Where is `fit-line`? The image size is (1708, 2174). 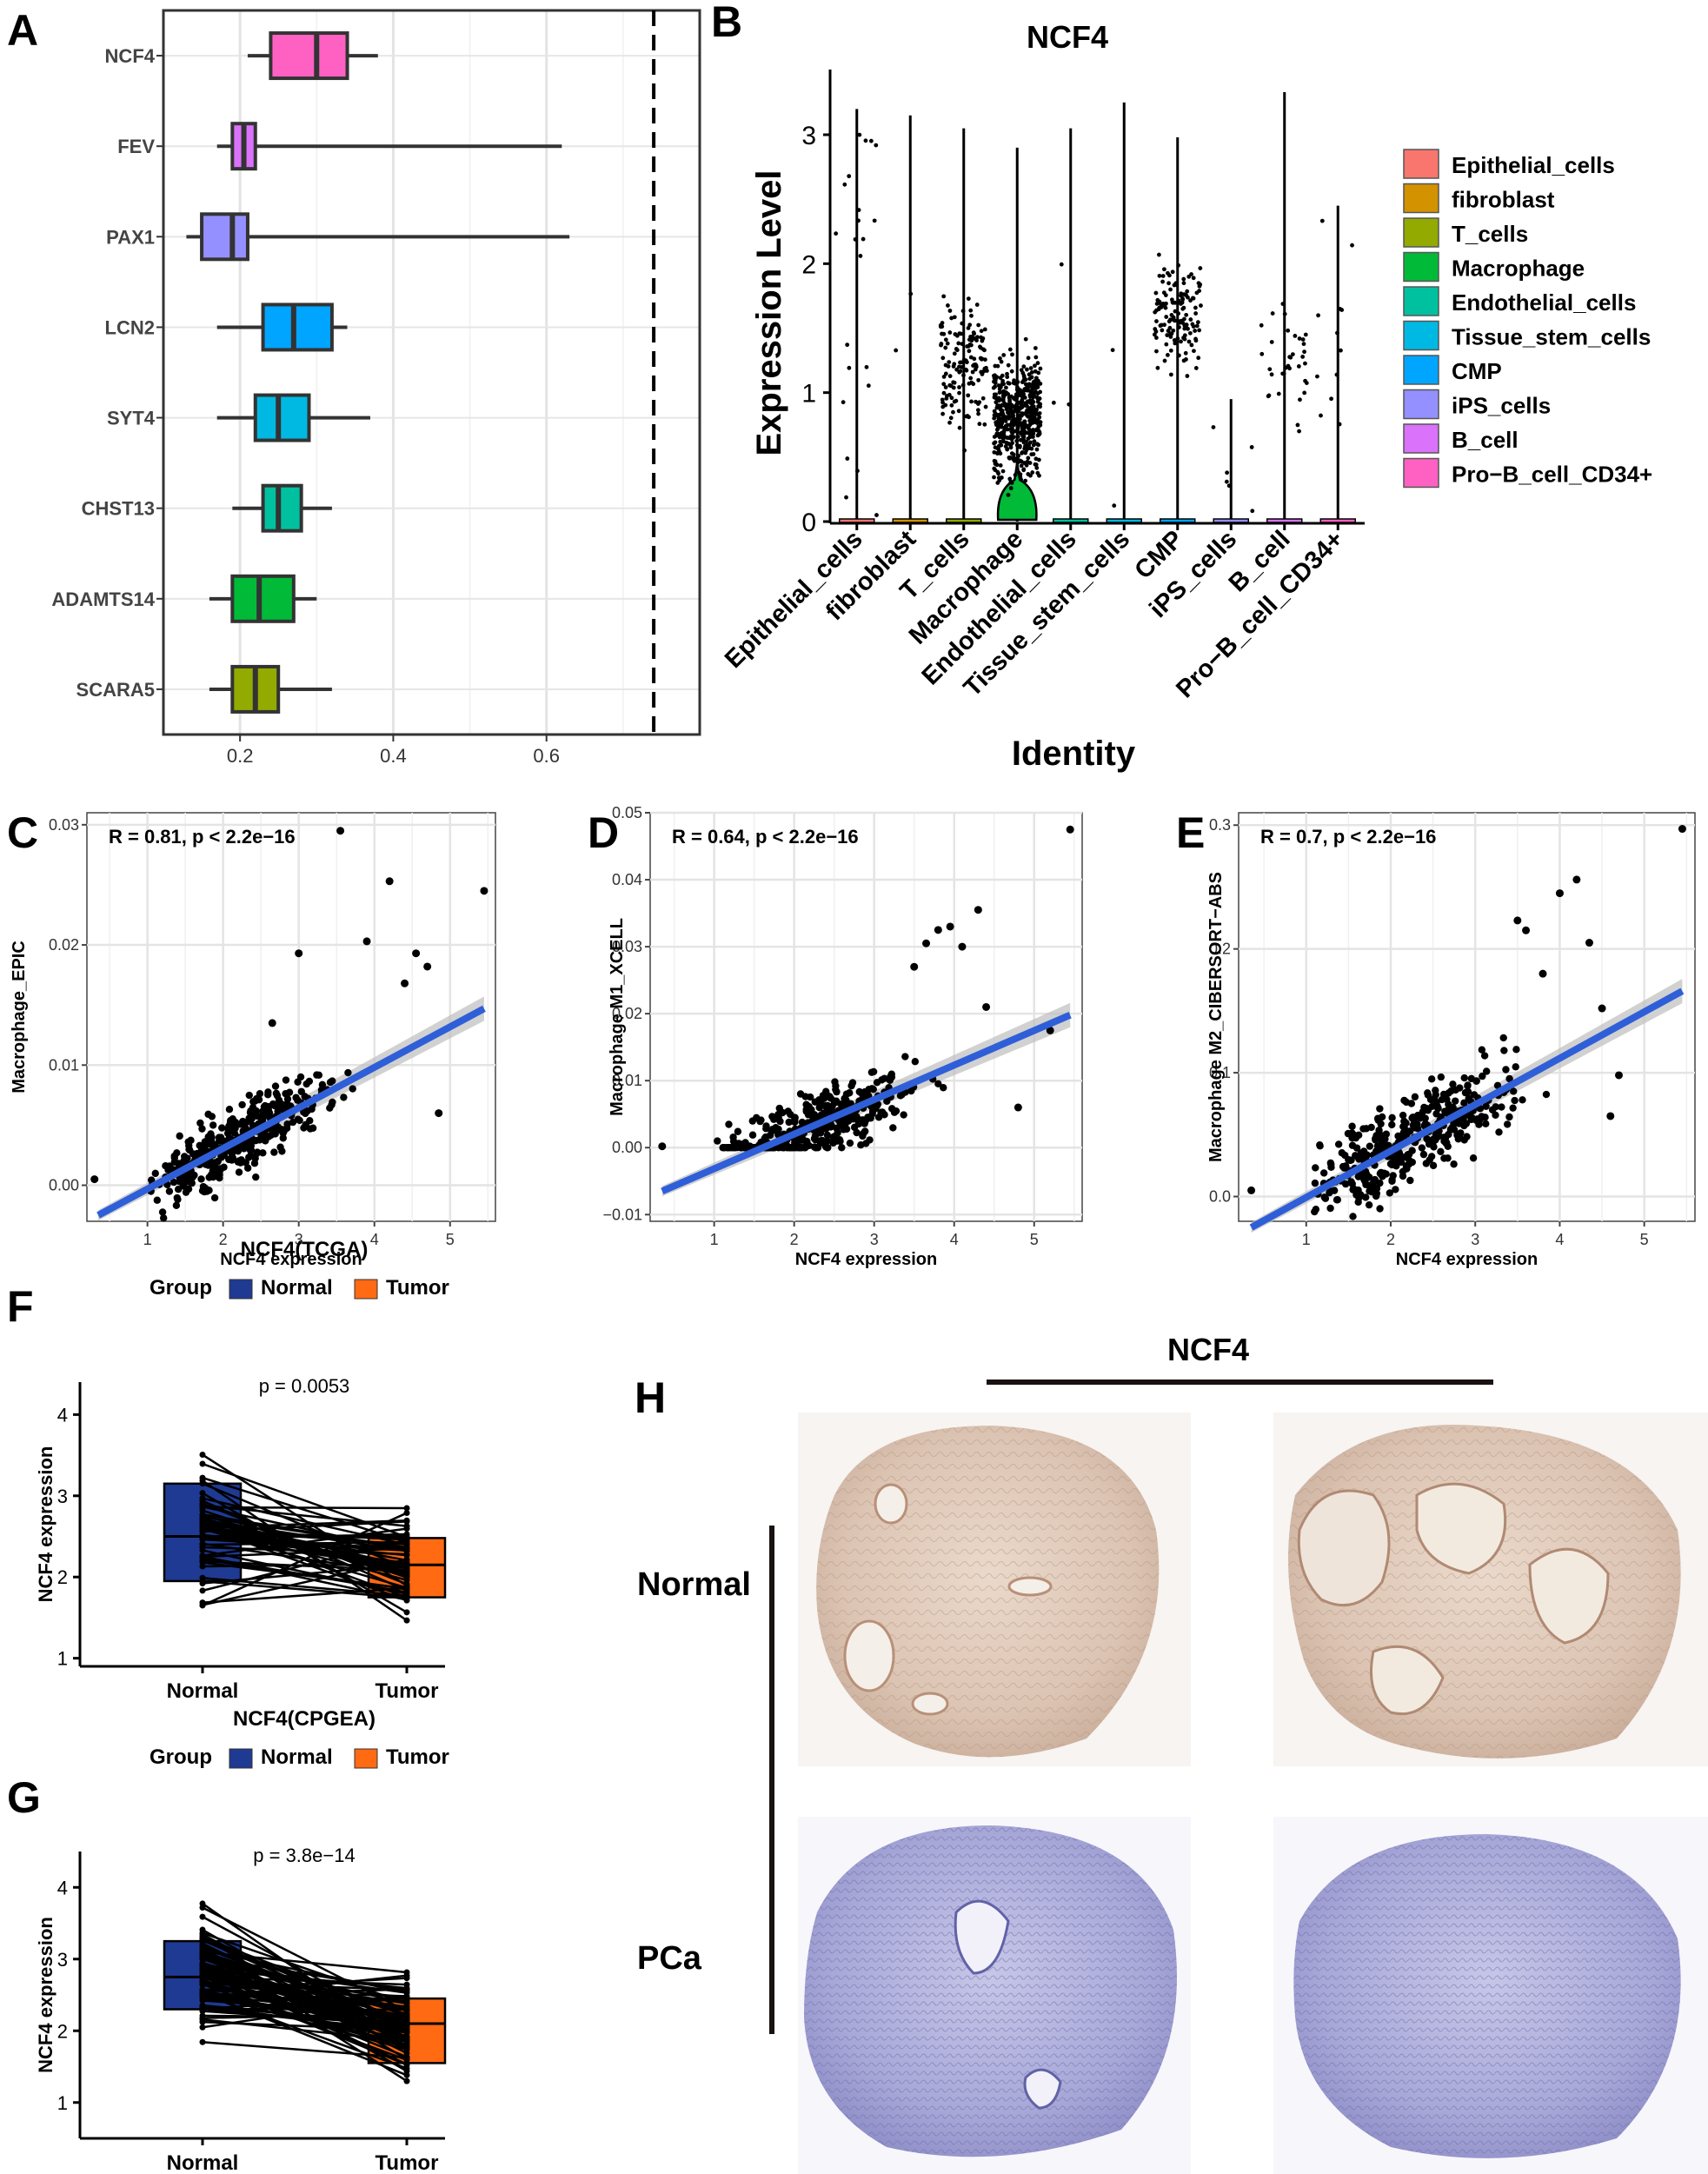
fit-line is located at coordinates (1467, 1109).